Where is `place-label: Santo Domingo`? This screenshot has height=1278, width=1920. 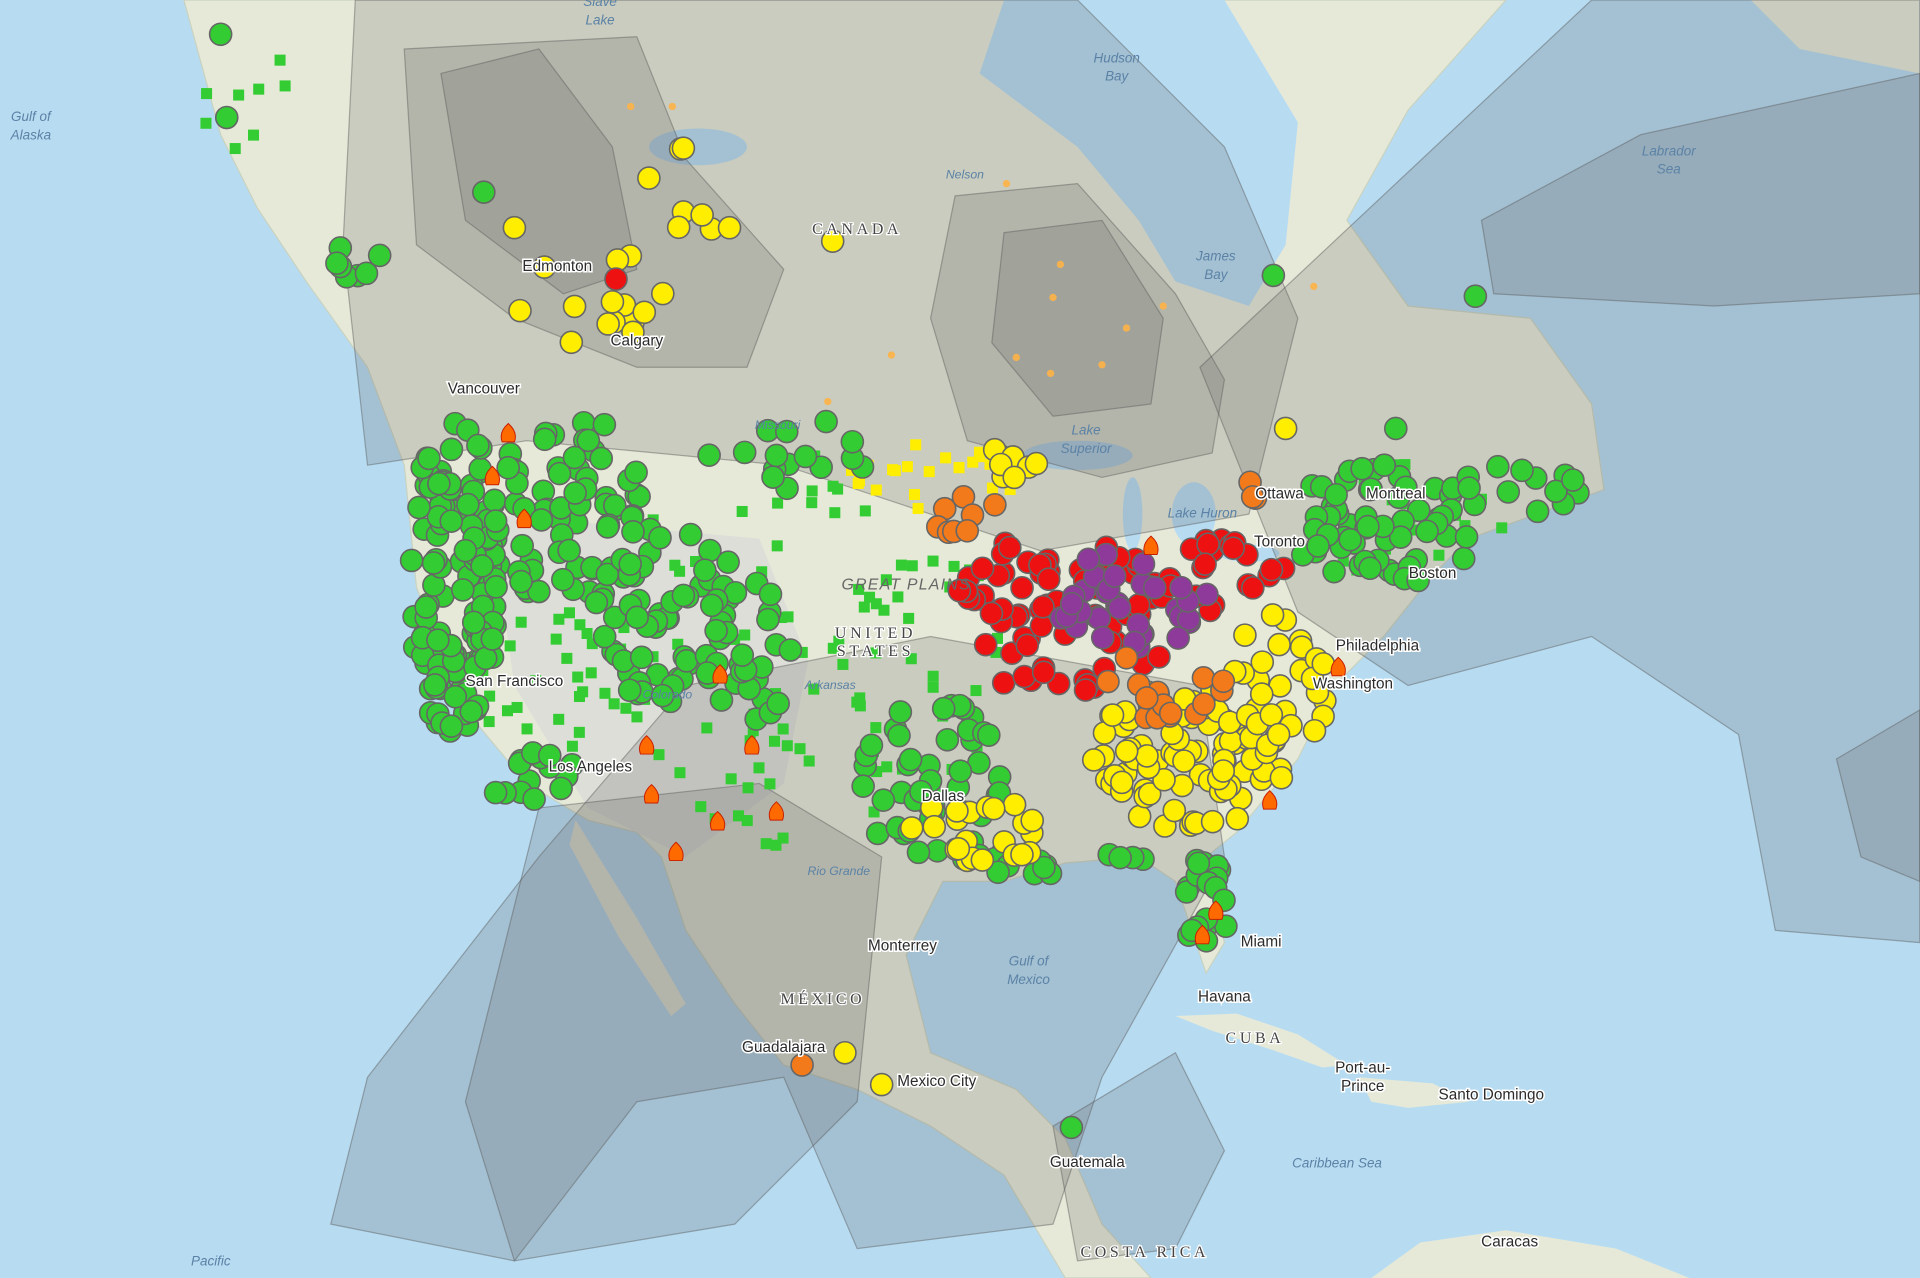 place-label: Santo Domingo is located at coordinates (1491, 1095).